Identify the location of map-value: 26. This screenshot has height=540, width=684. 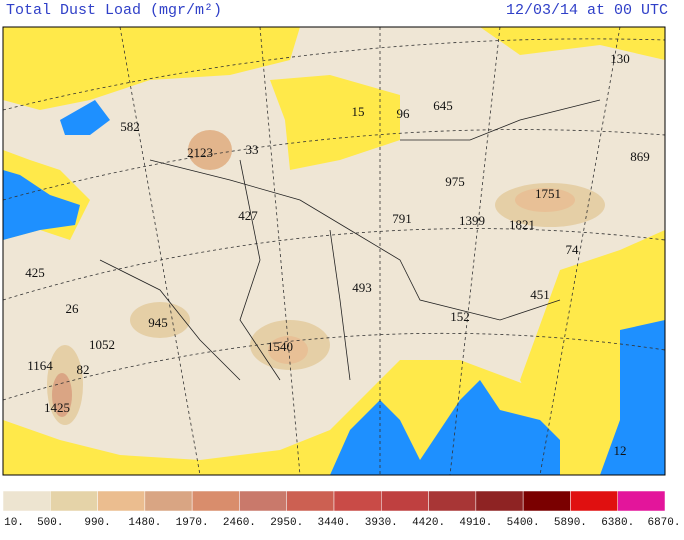
(73, 308).